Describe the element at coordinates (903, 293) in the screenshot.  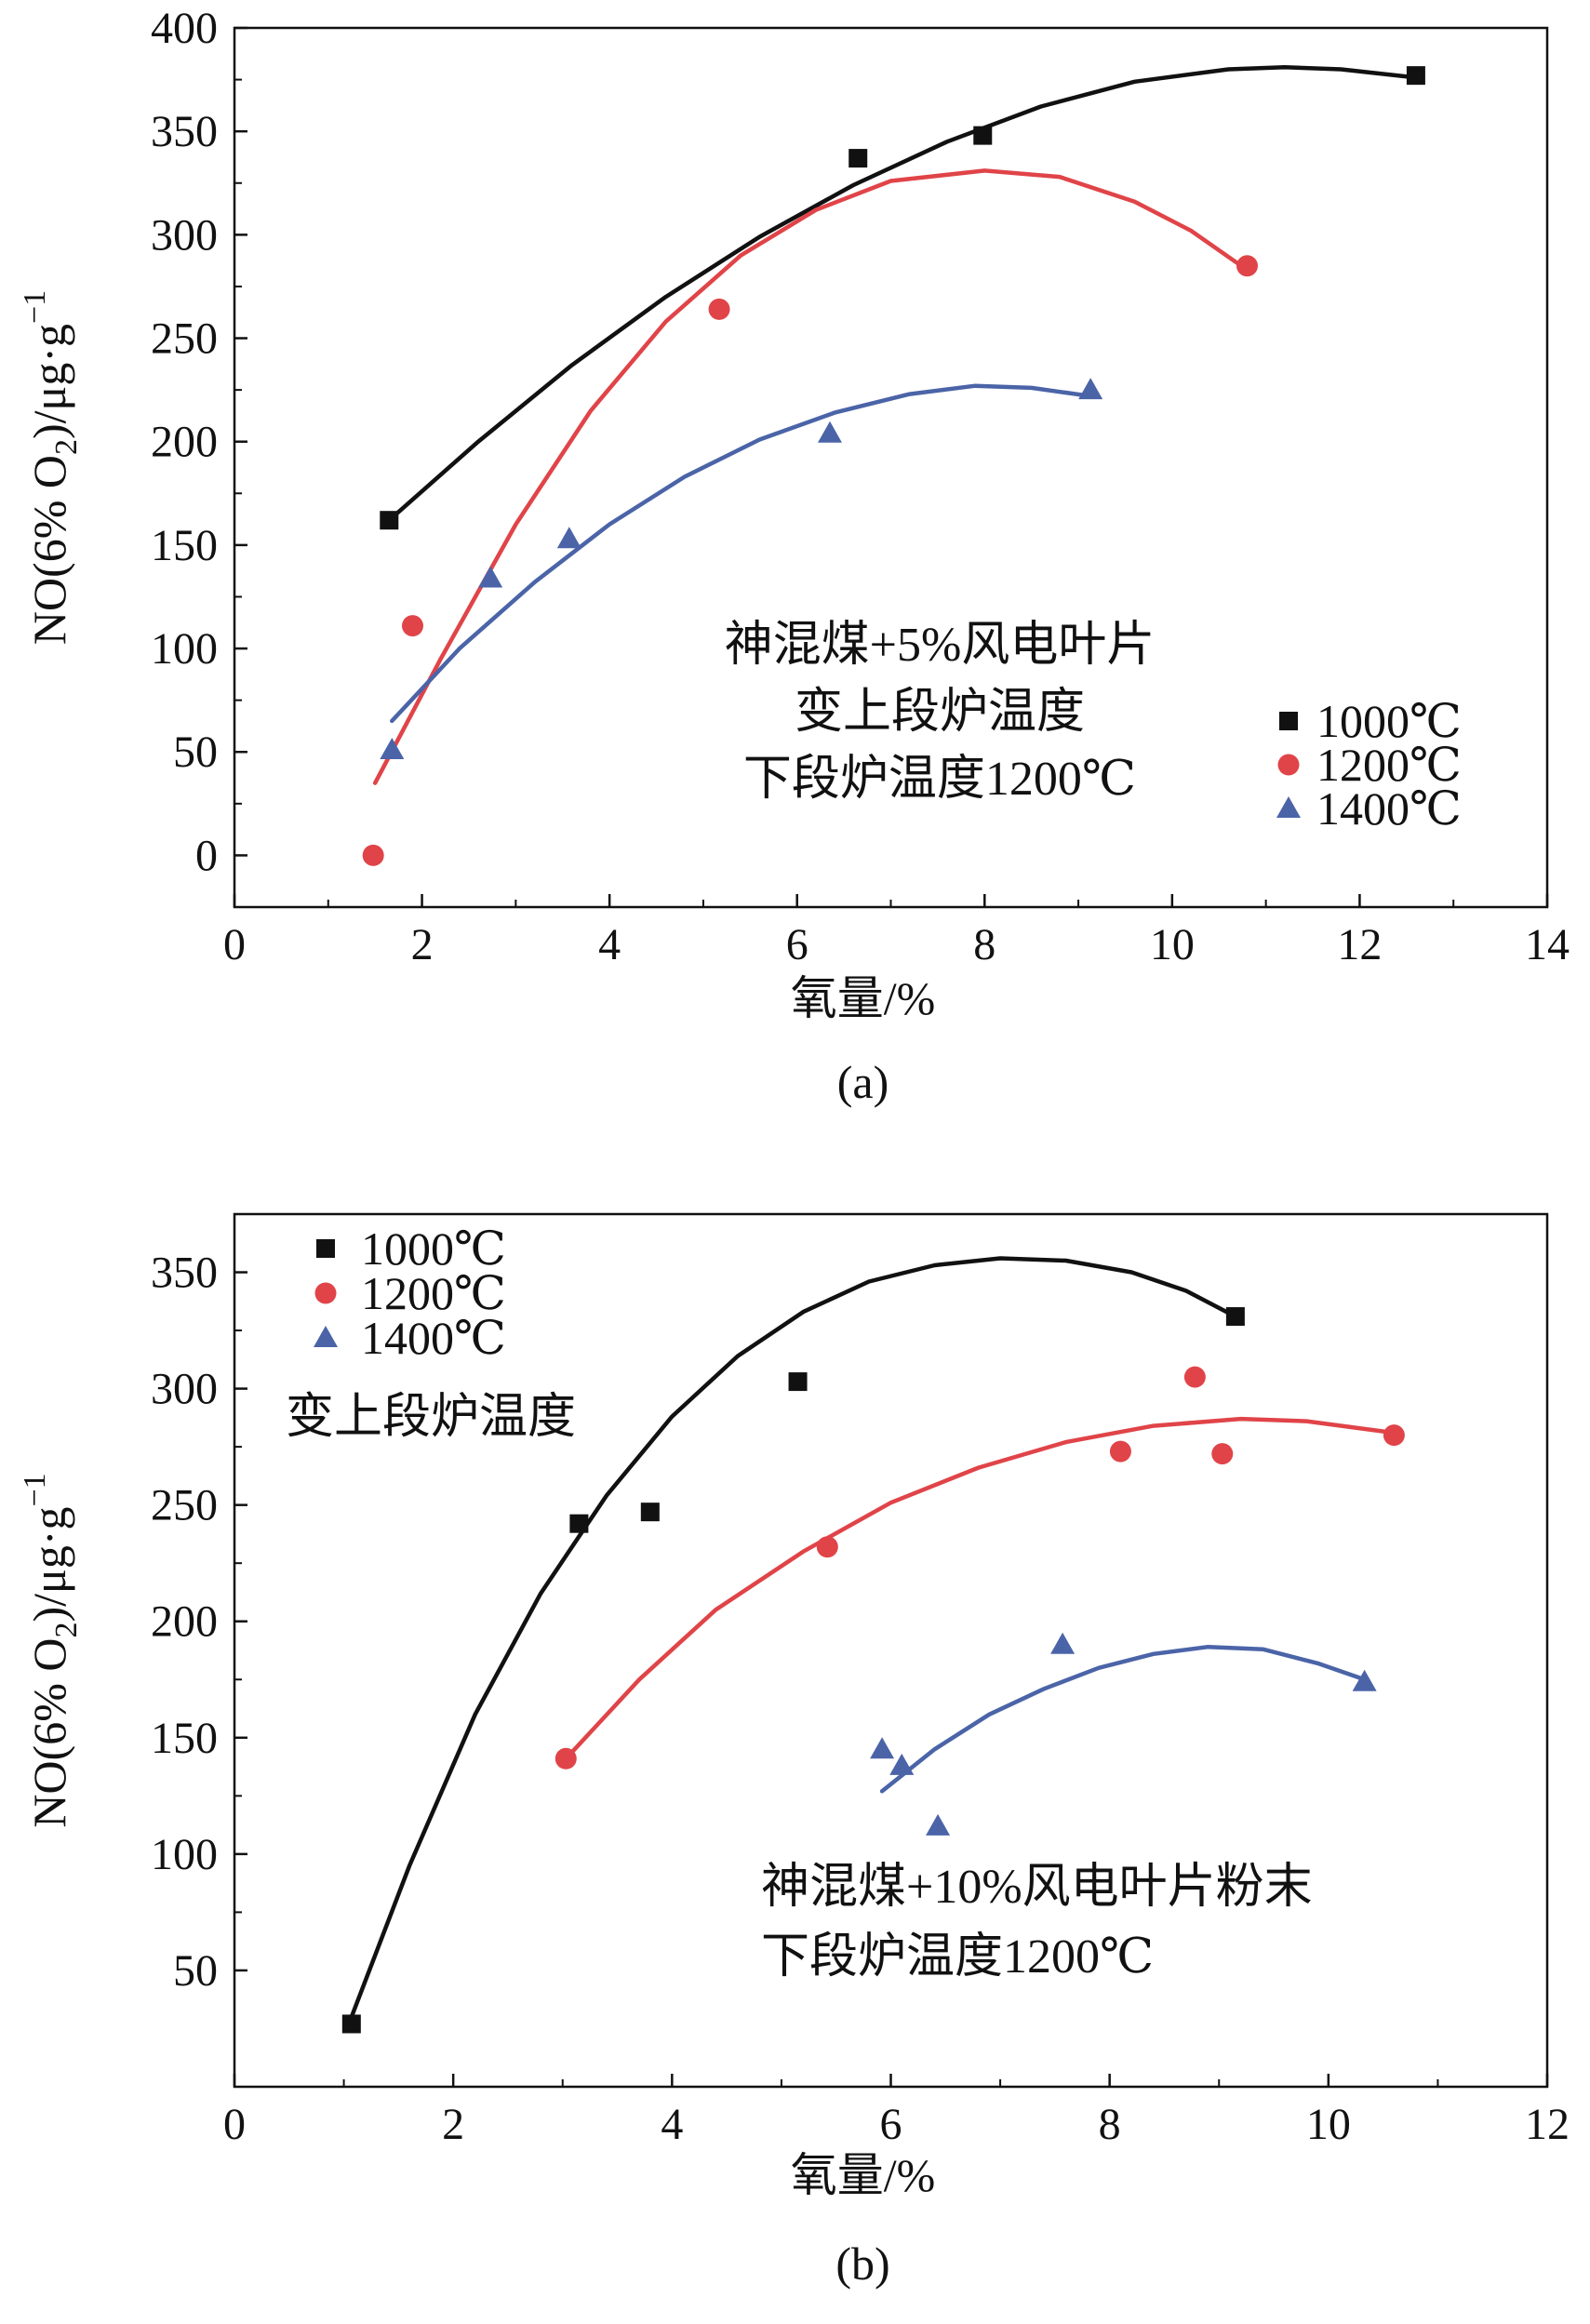
I see `fit-curve-1000℃` at that location.